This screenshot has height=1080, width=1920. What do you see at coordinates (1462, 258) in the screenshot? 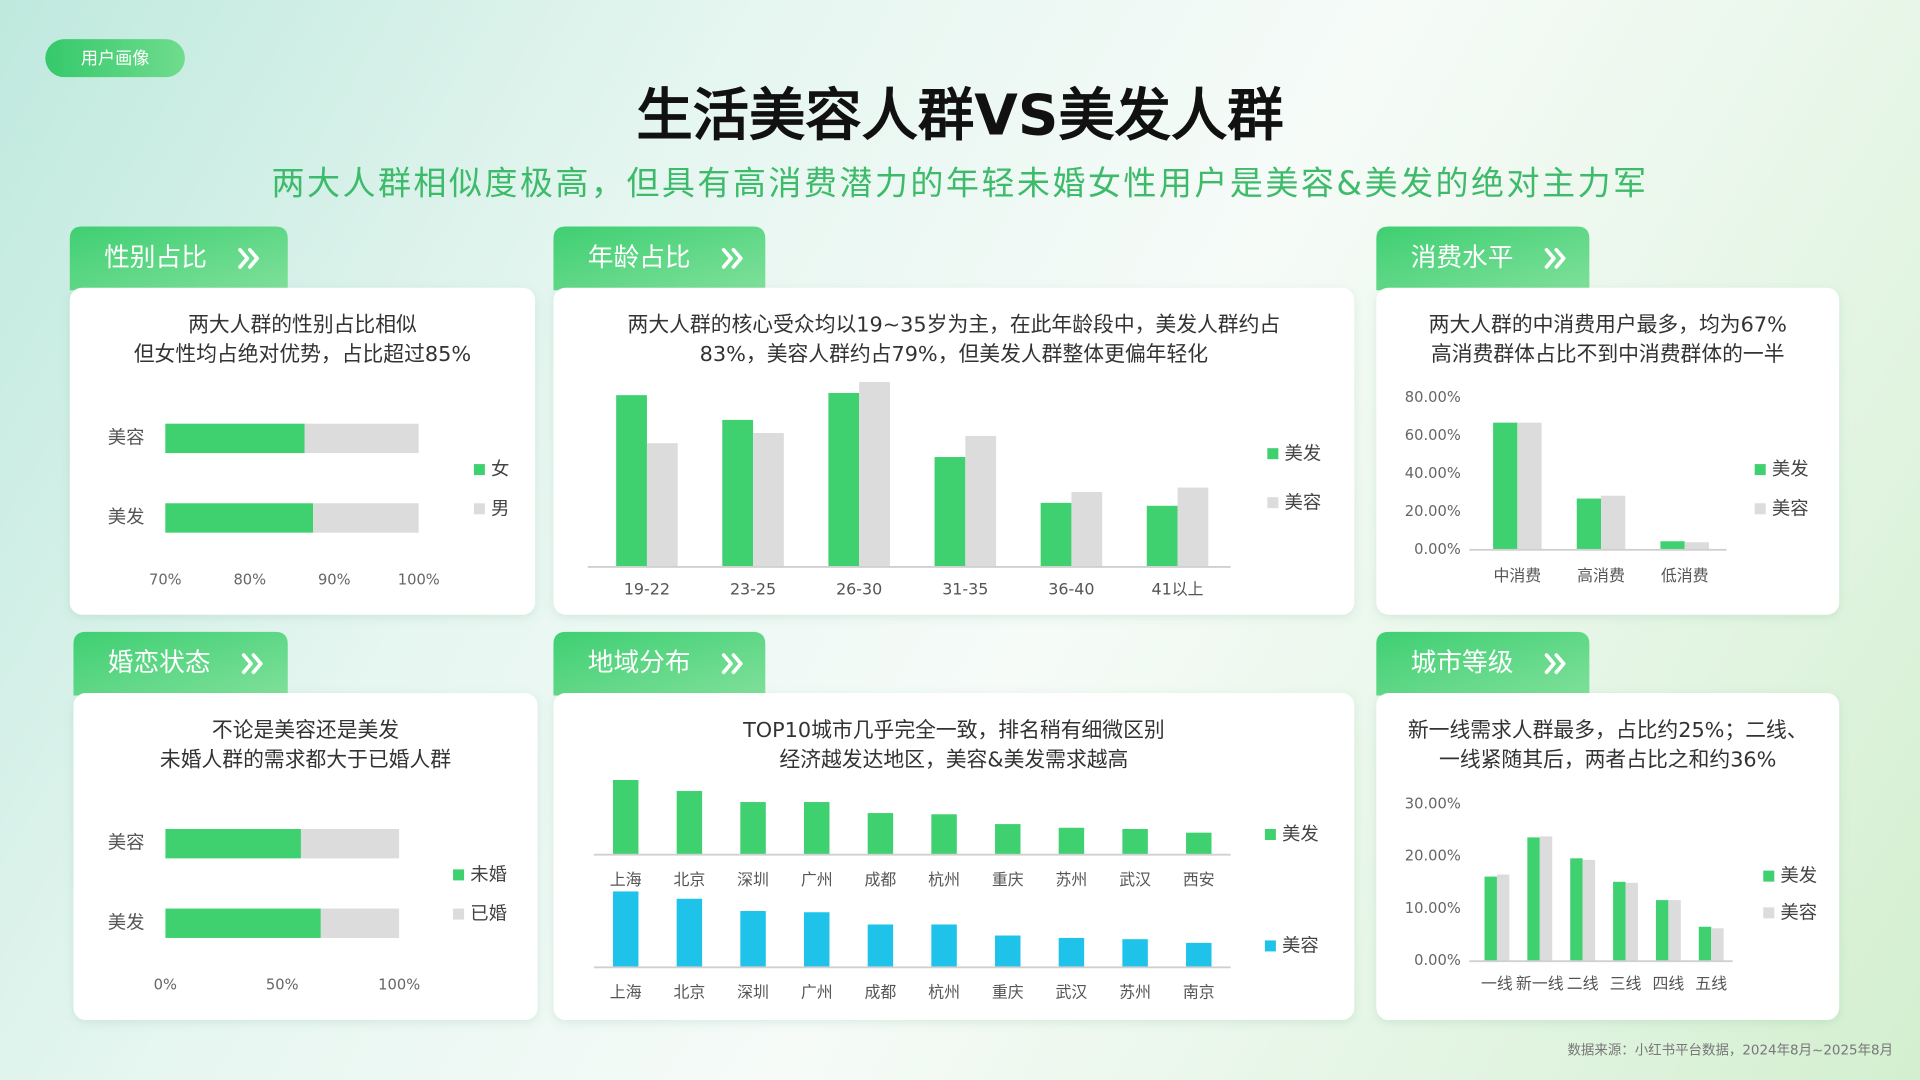
I see `panel-title: 消费水平` at bounding box center [1462, 258].